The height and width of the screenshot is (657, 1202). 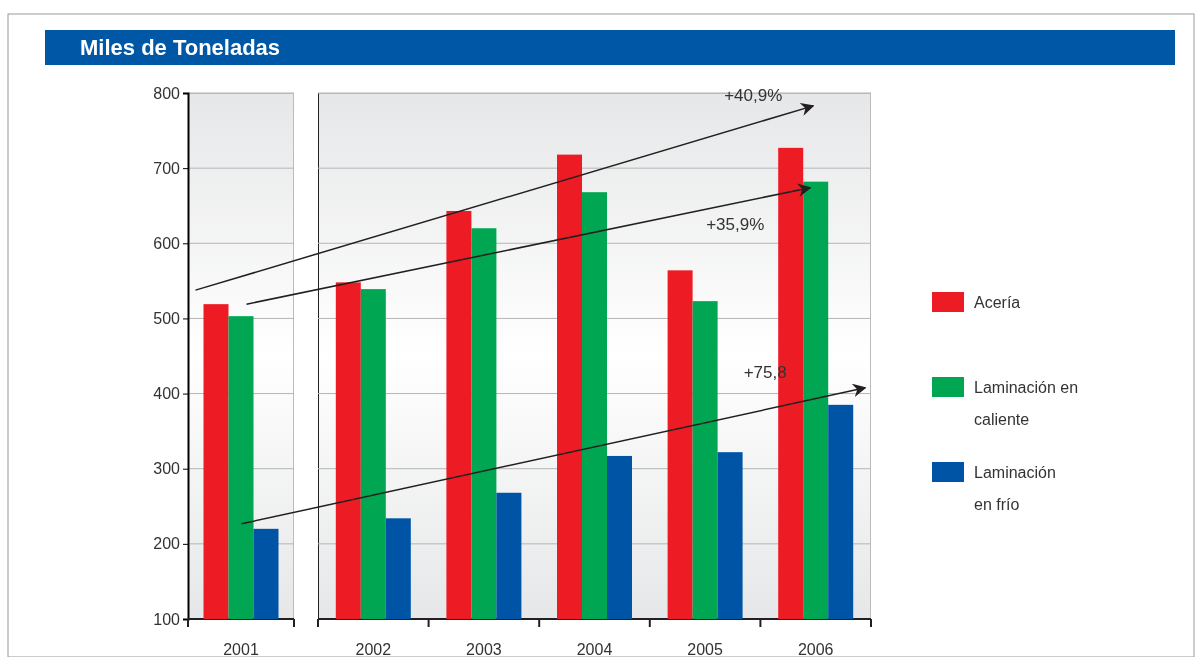 I want to click on legend-label: Laminación en caliente, so click(x=1026, y=403).